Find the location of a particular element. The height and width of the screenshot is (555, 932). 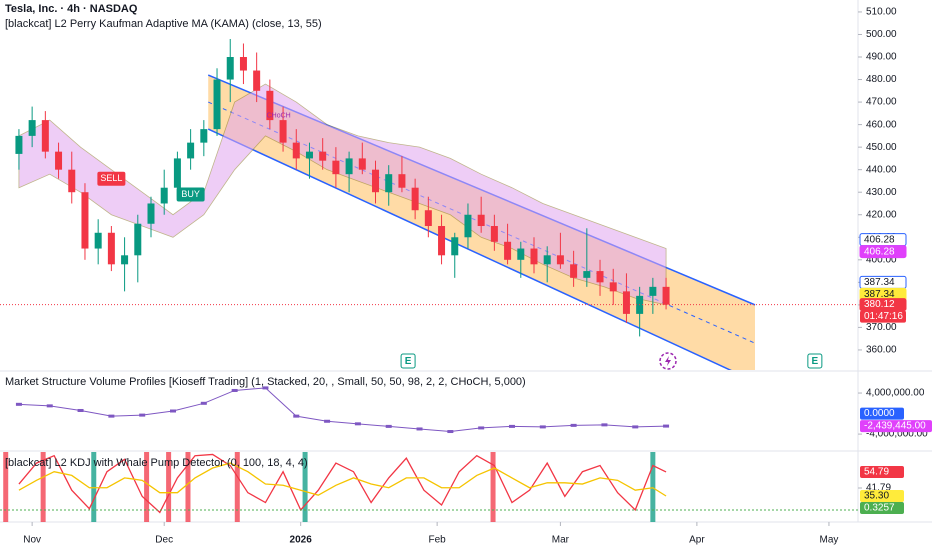

y-tick-label: -4,000,000.00 is located at coordinates (897, 434).